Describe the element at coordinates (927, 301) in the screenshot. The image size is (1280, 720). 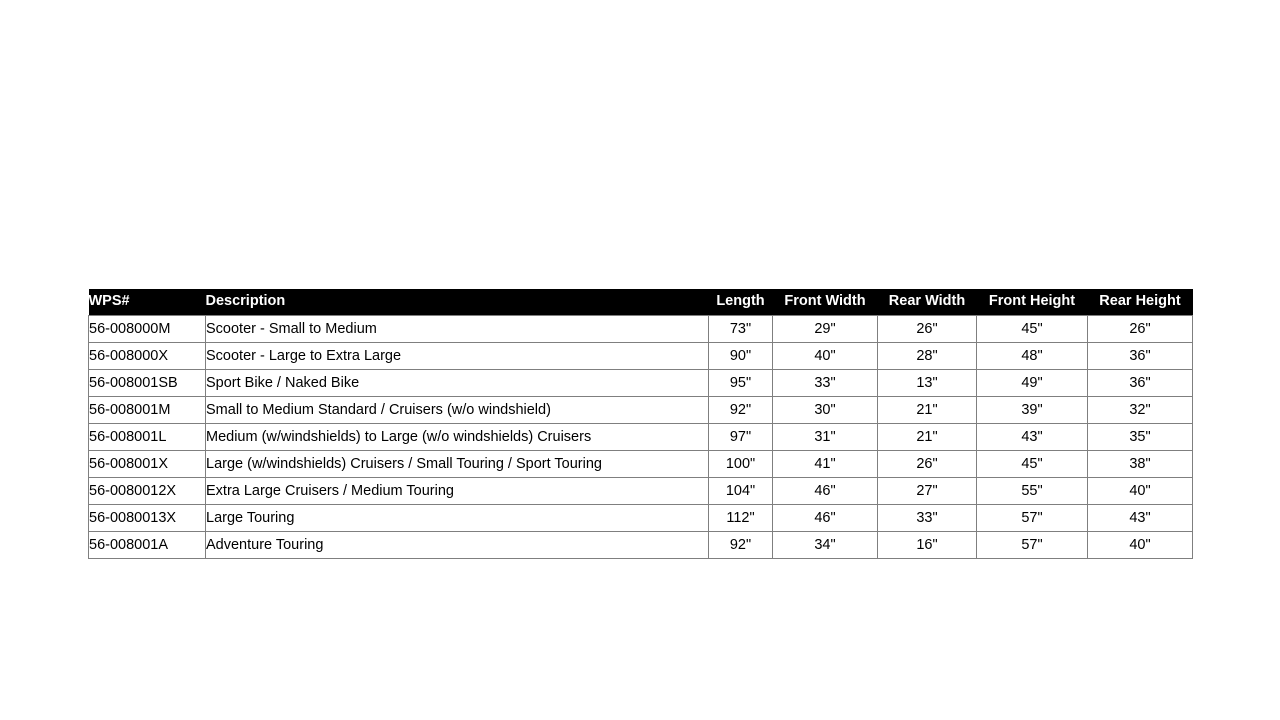
I see `column-header-rear-width: Rear Width` at that location.